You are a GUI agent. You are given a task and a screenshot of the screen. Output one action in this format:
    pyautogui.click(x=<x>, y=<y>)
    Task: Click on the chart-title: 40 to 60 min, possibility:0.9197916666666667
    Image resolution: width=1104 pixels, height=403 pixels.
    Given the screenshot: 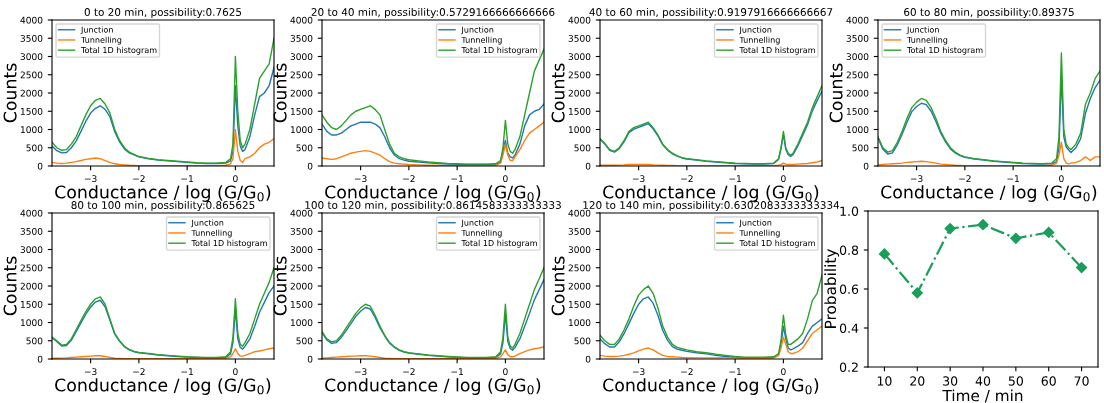 What is the action you would take?
    pyautogui.click(x=711, y=12)
    